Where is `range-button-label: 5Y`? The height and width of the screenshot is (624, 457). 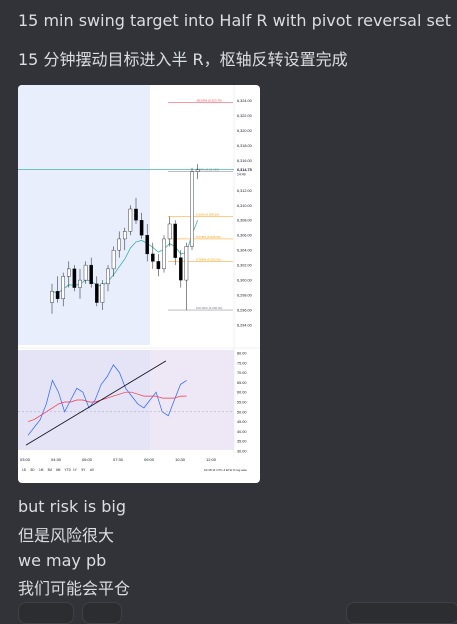 range-button-label: 5Y is located at coordinates (84, 470).